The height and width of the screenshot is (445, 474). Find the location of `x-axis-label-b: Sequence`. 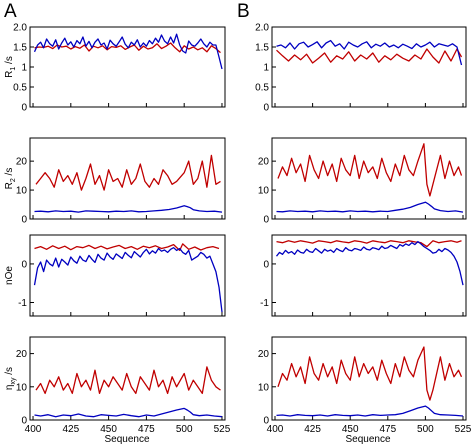

x-axis-label-b: Sequence is located at coordinates (367, 439).